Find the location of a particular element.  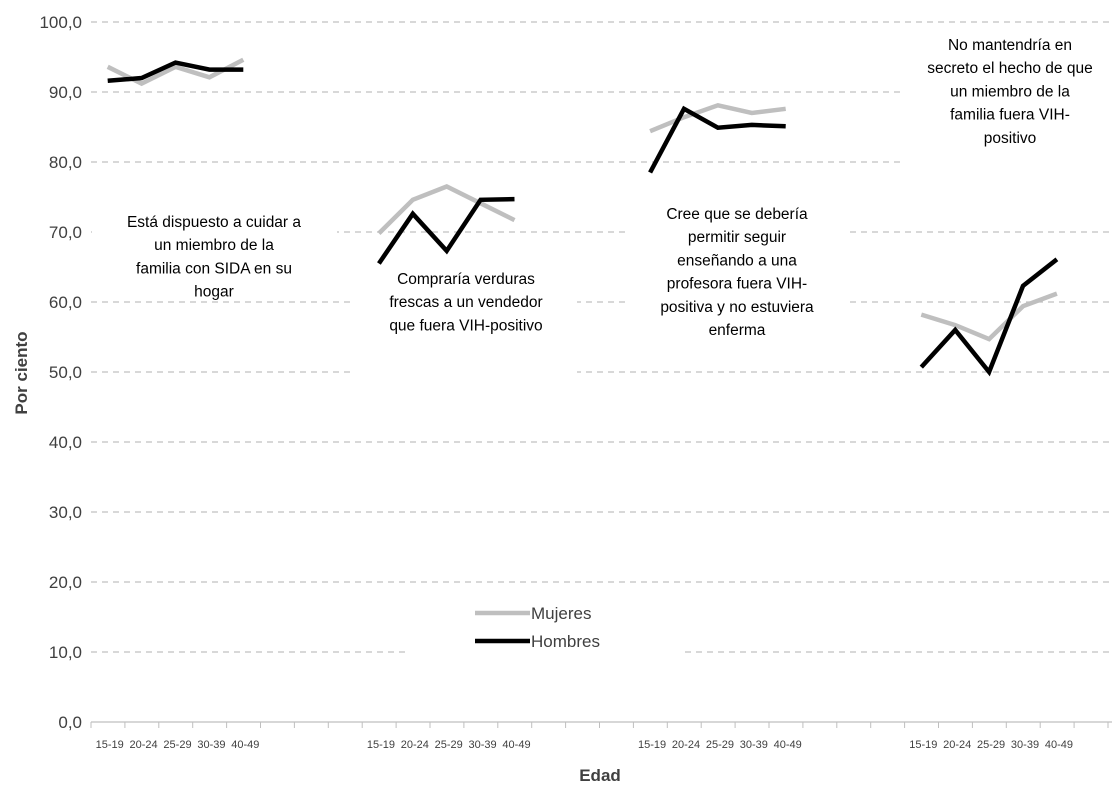

annotation-line: profesora fuera VIH- is located at coordinates (737, 284).